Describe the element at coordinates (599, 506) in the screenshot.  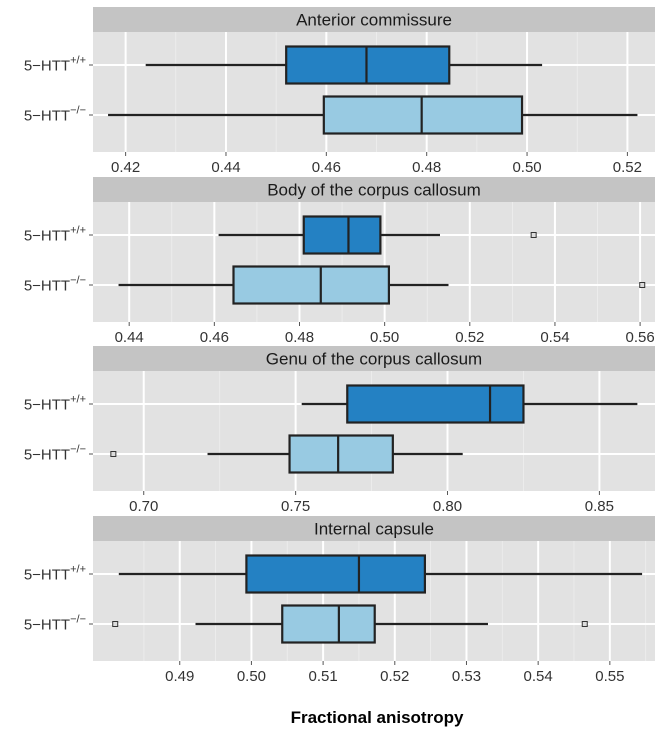
I see `x-tick-label: 0.85` at that location.